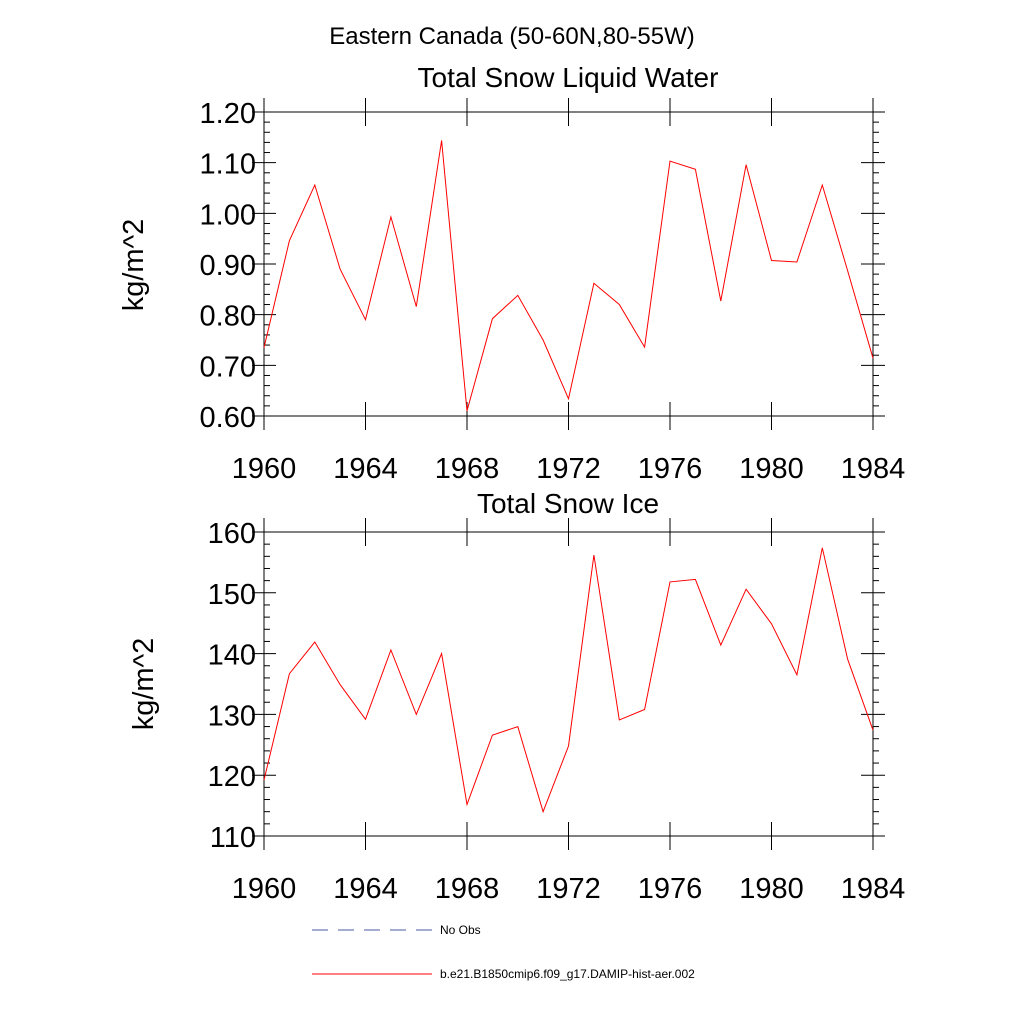 The image size is (1024, 1024). I want to click on panel-title: Total Snow Liquid Water, so click(568, 77).